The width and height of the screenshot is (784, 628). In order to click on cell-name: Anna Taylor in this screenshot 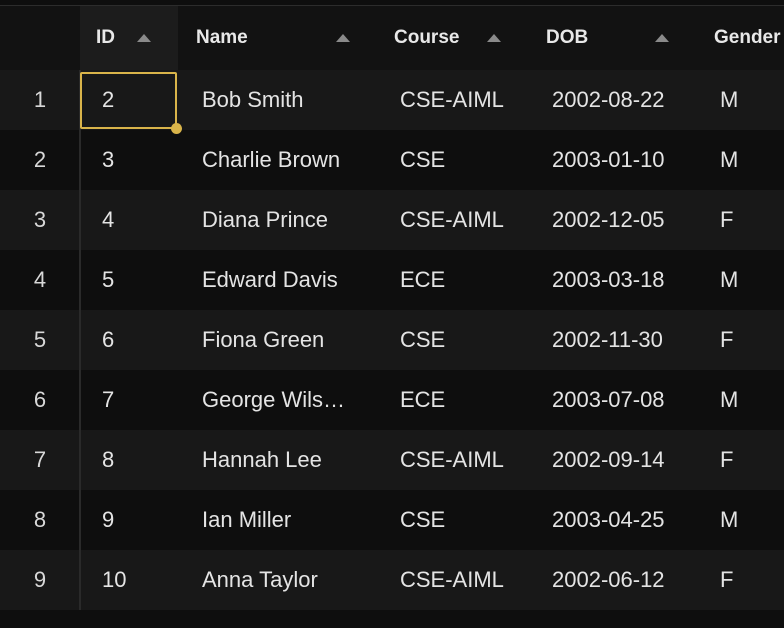, I will do `click(260, 579)`.